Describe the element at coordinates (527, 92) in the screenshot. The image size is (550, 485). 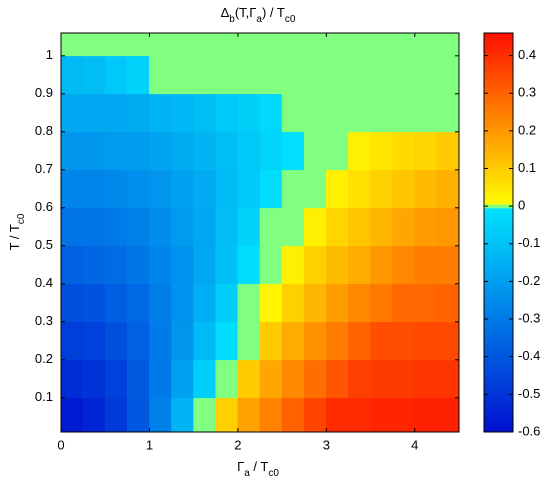
I see `colorbar-tick-label: 0.3` at that location.